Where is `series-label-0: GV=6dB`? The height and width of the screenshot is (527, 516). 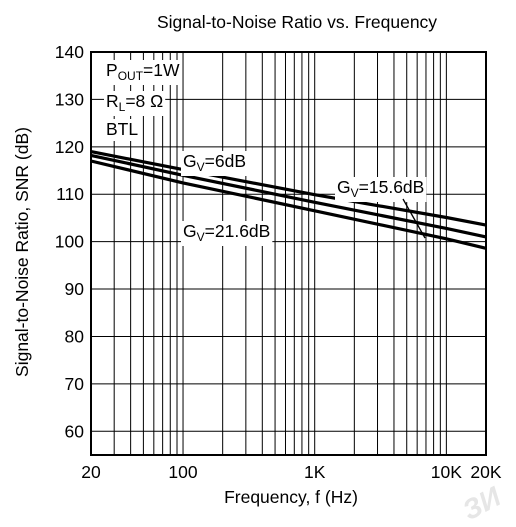
series-label-0: GV=6dB is located at coordinates (214, 163).